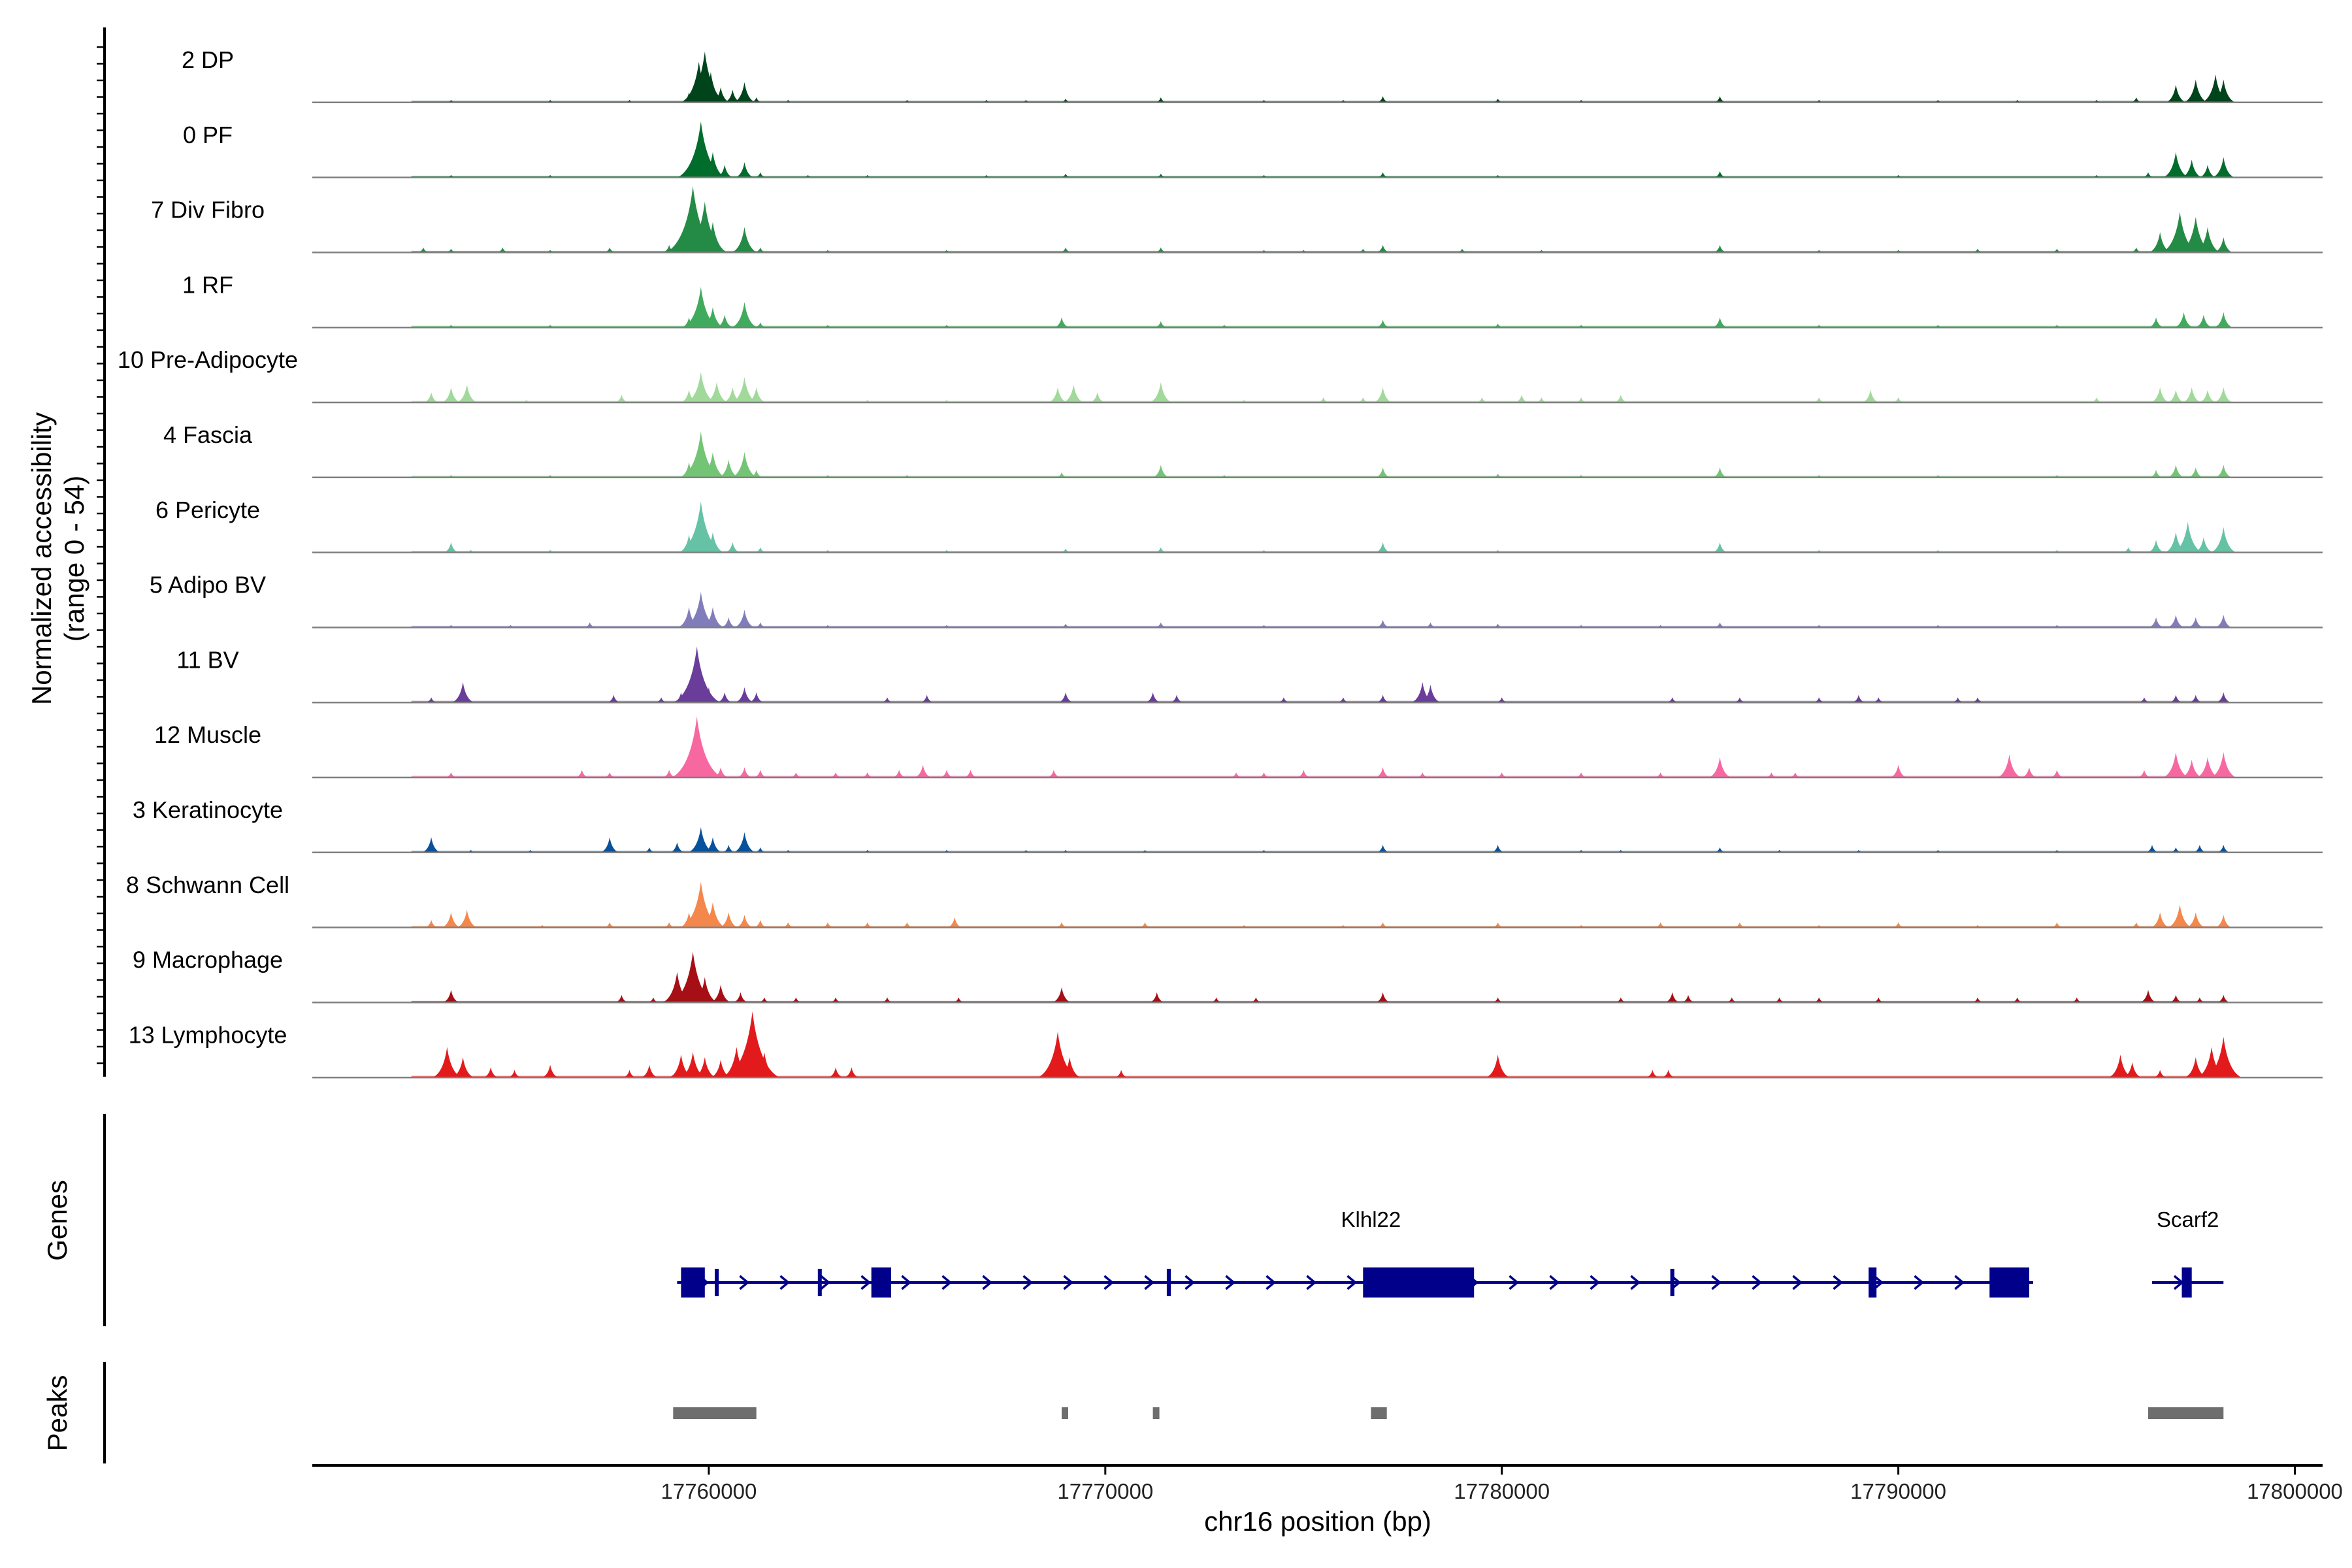 The width and height of the screenshot is (2352, 1568). I want to click on track-label: 6 Pericyte, so click(207, 510).